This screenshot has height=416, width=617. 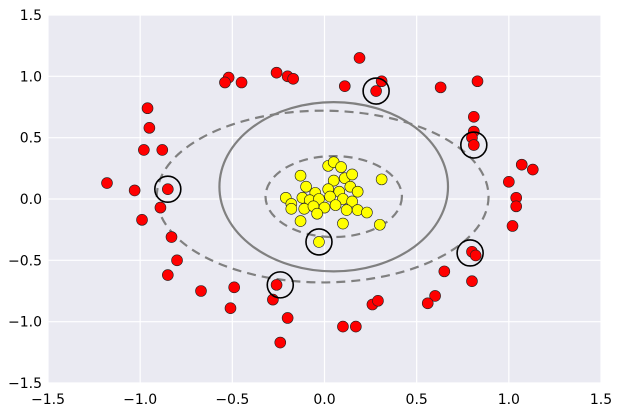 I want to click on y-tick-label: −1.0, so click(x=25, y=323).